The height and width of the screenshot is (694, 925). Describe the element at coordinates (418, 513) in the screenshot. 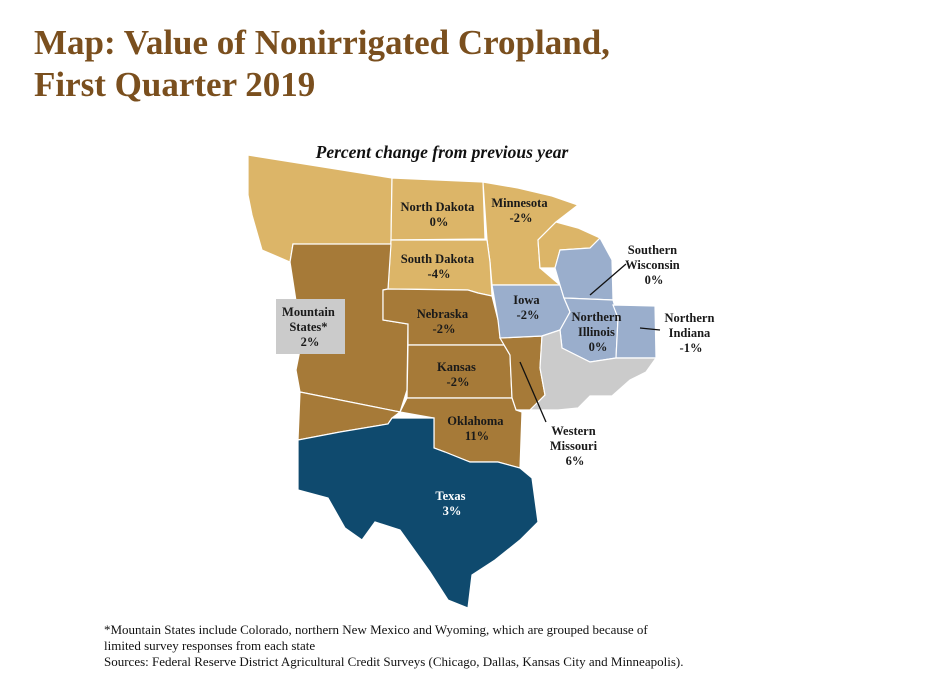

I see `region-texas` at that location.